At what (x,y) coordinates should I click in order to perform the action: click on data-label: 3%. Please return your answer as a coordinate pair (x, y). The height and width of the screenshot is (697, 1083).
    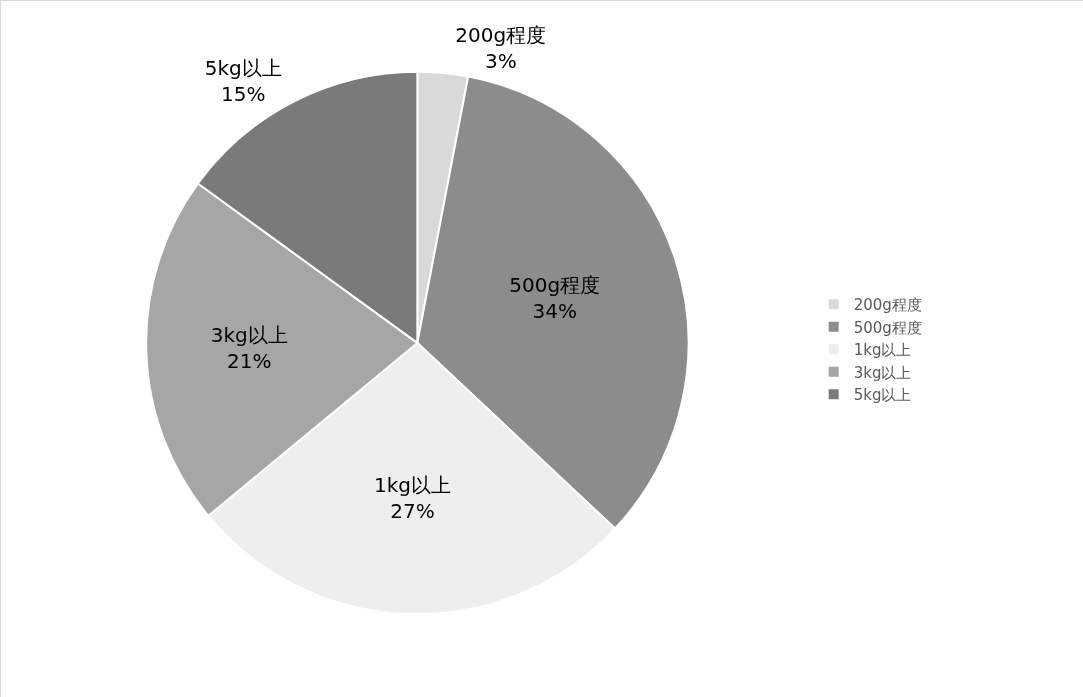
    Looking at the image, I should click on (500, 61).